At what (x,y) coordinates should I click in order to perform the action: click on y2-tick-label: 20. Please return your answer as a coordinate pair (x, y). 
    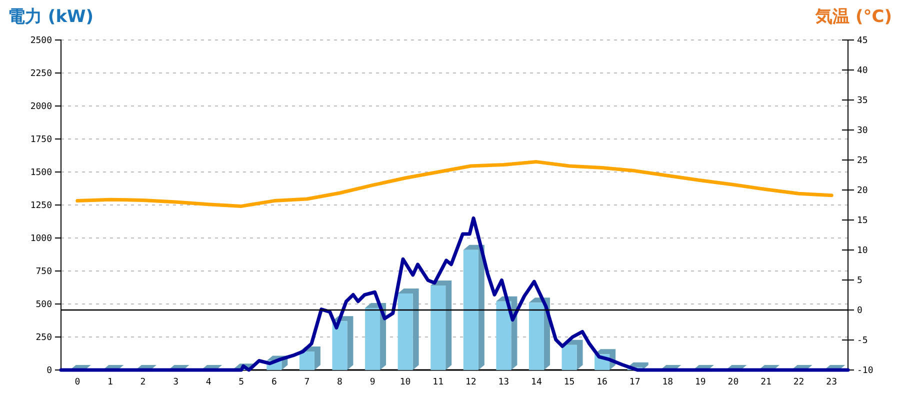
    Looking at the image, I should click on (862, 191).